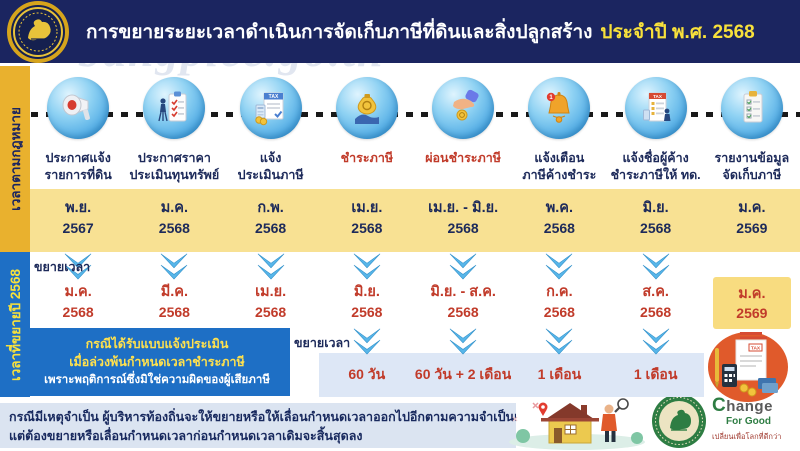 The width and height of the screenshot is (800, 451). Describe the element at coordinates (559, 108) in the screenshot. I see `reminder-bell-icon: 1` at that location.